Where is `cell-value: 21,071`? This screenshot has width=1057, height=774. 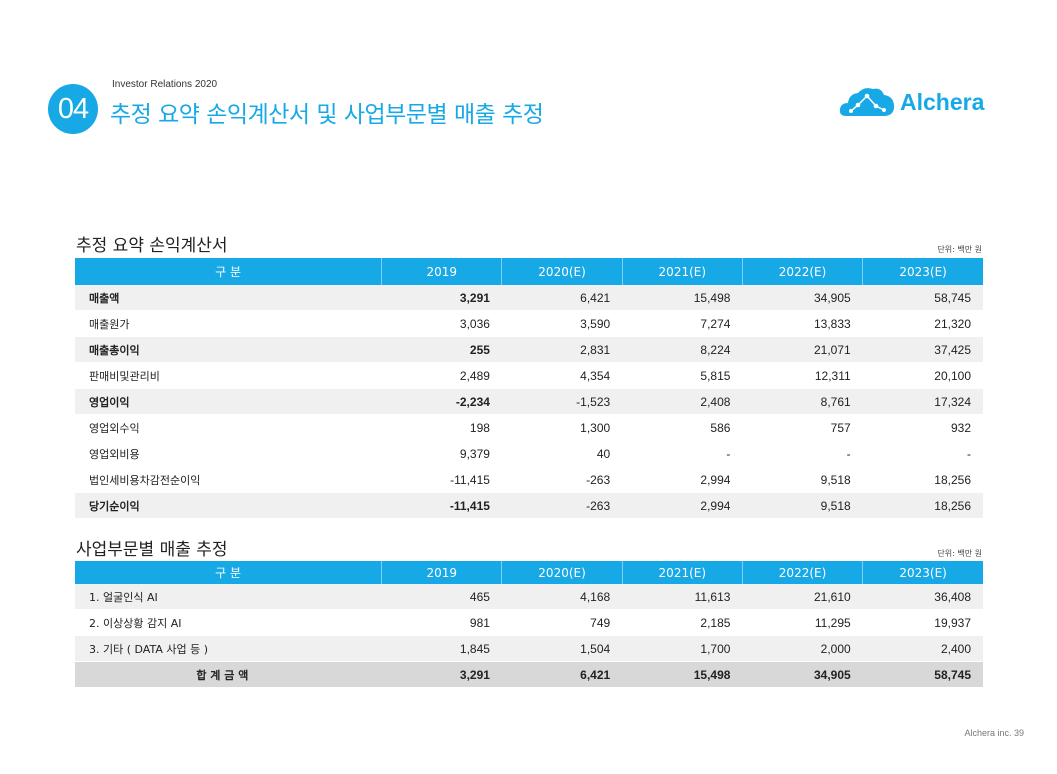 cell-value: 21,071 is located at coordinates (802, 349).